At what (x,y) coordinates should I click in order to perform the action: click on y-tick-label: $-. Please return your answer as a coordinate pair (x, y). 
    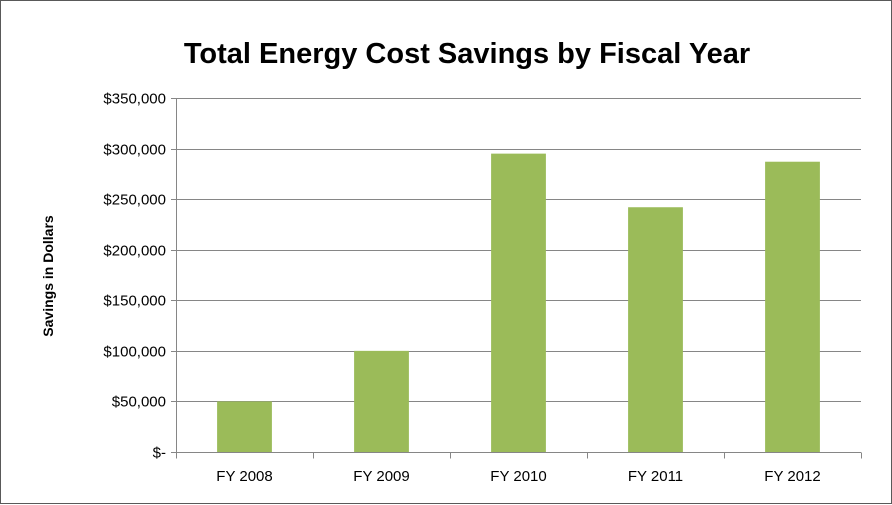
    Looking at the image, I should click on (159, 453).